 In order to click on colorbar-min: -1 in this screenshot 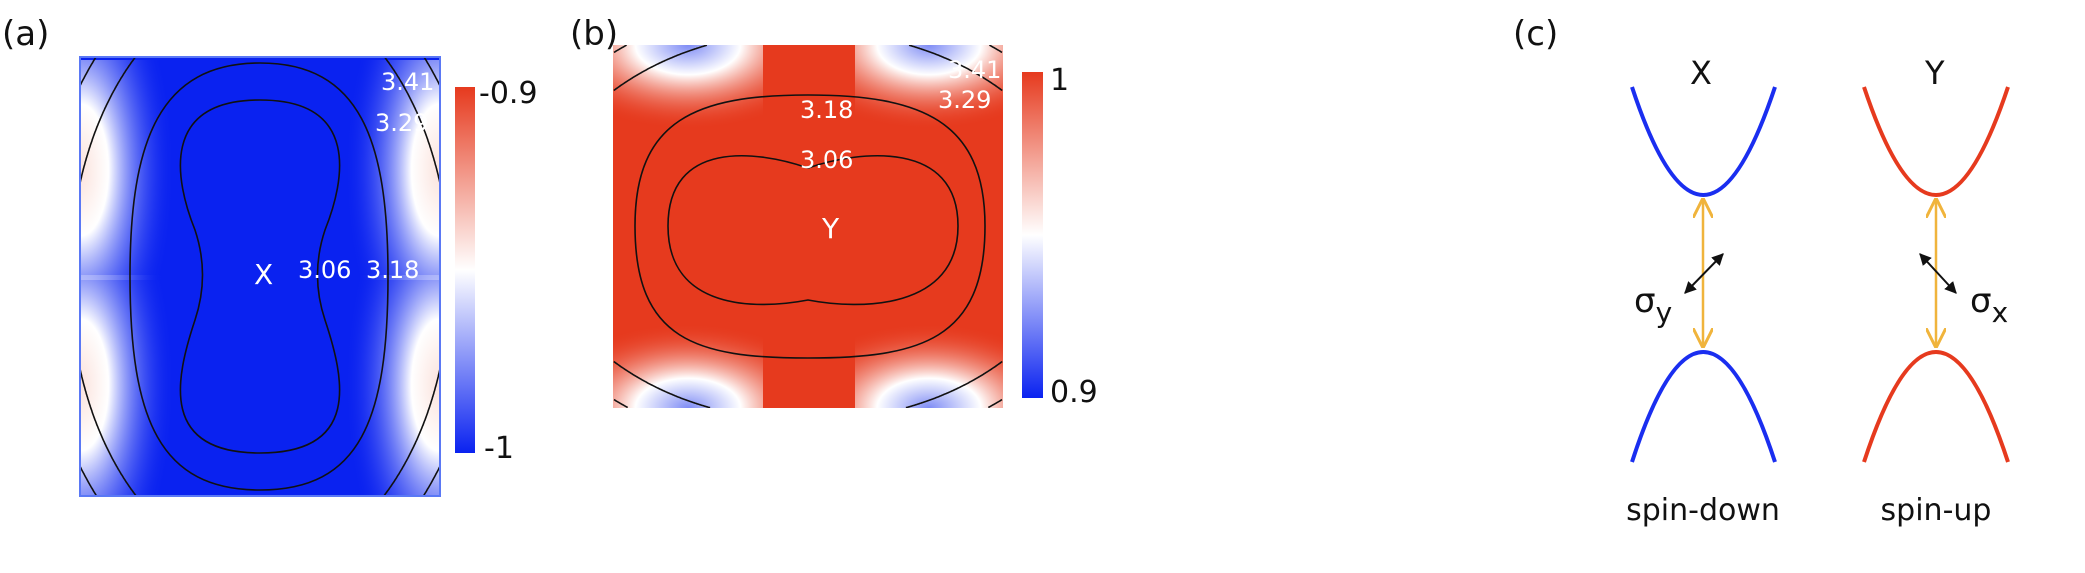, I will do `click(499, 448)`.